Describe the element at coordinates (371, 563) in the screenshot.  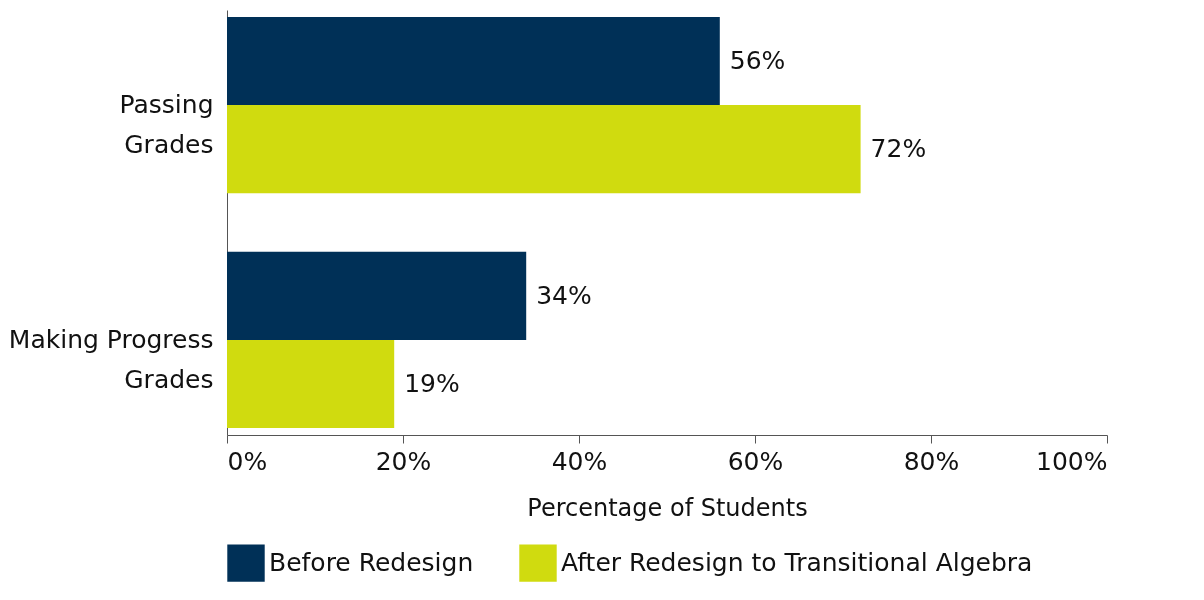
I see `legend-label: Before Redesign` at that location.